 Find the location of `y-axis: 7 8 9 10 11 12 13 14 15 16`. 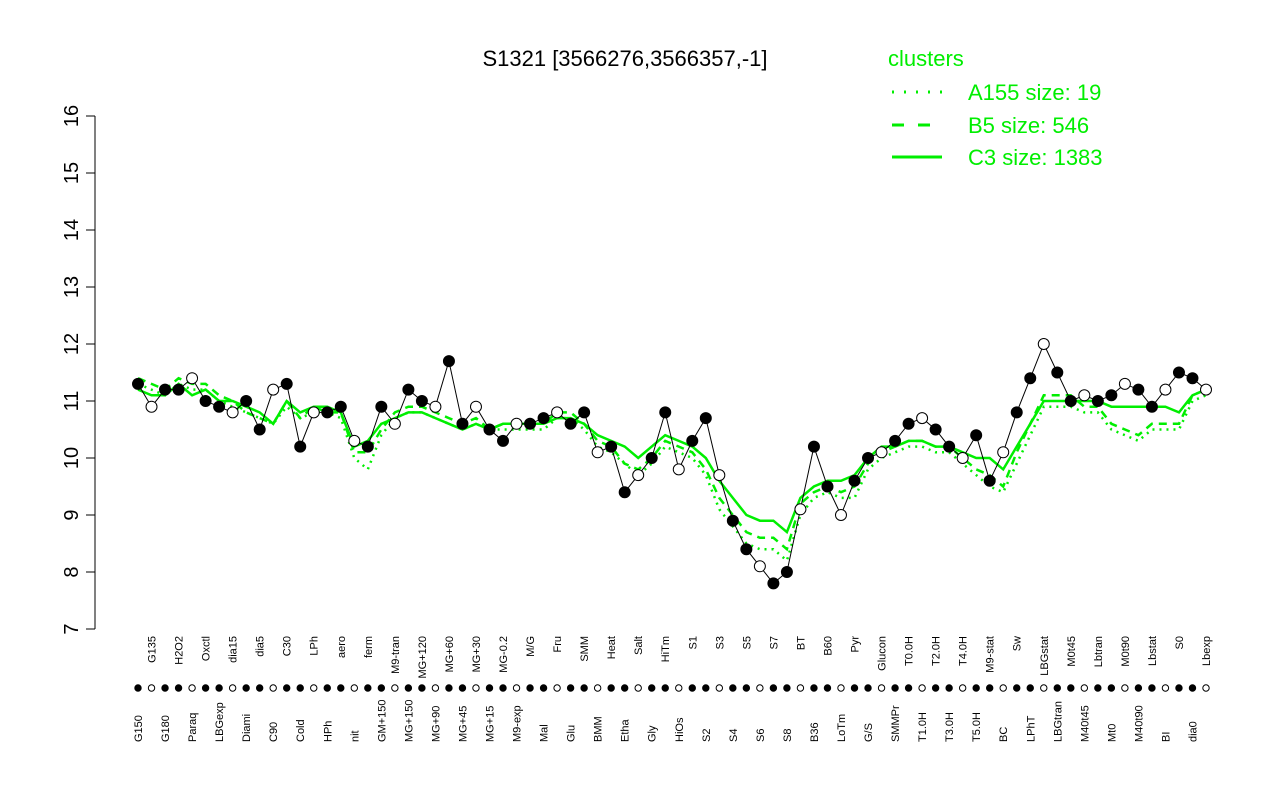

y-axis: 7 8 9 10 11 12 13 14 15 16 is located at coordinates (78, 370).